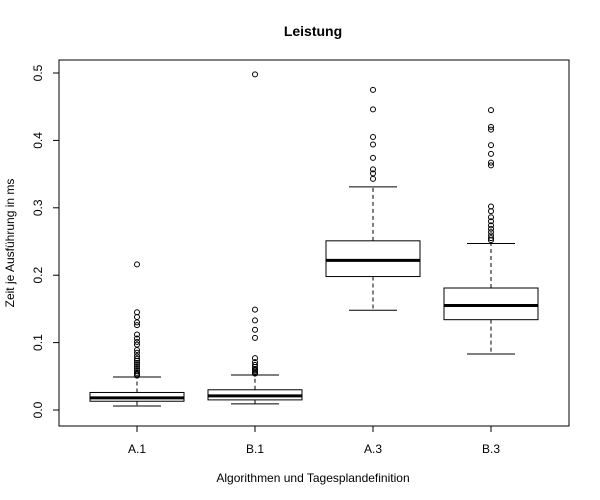 This screenshot has width=600, height=500. Describe the element at coordinates (312, 478) in the screenshot. I see `x-axis-label: Algorithmen und Tagesplandefinition` at that location.